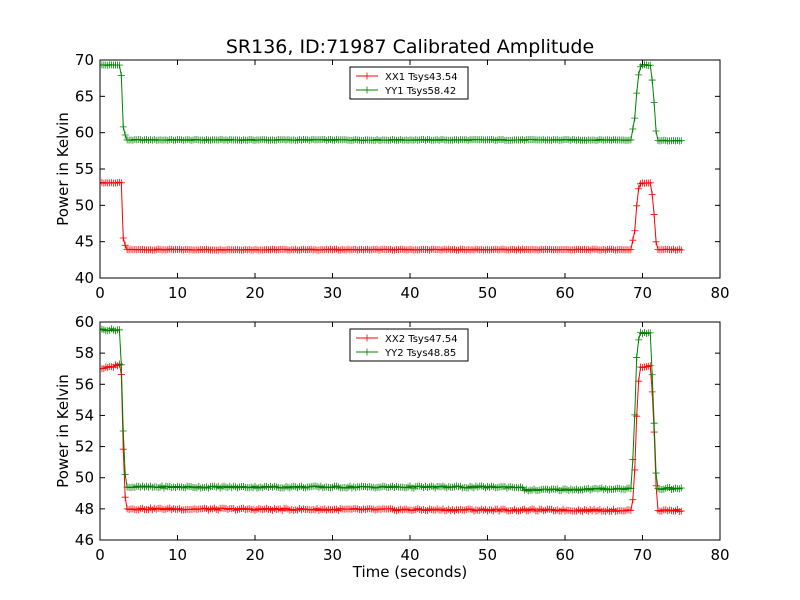 Image resolution: width=800 pixels, height=600 pixels. I want to click on legend: XX2 Tsys47.54 YY2 Tsys48.85, so click(409, 345).